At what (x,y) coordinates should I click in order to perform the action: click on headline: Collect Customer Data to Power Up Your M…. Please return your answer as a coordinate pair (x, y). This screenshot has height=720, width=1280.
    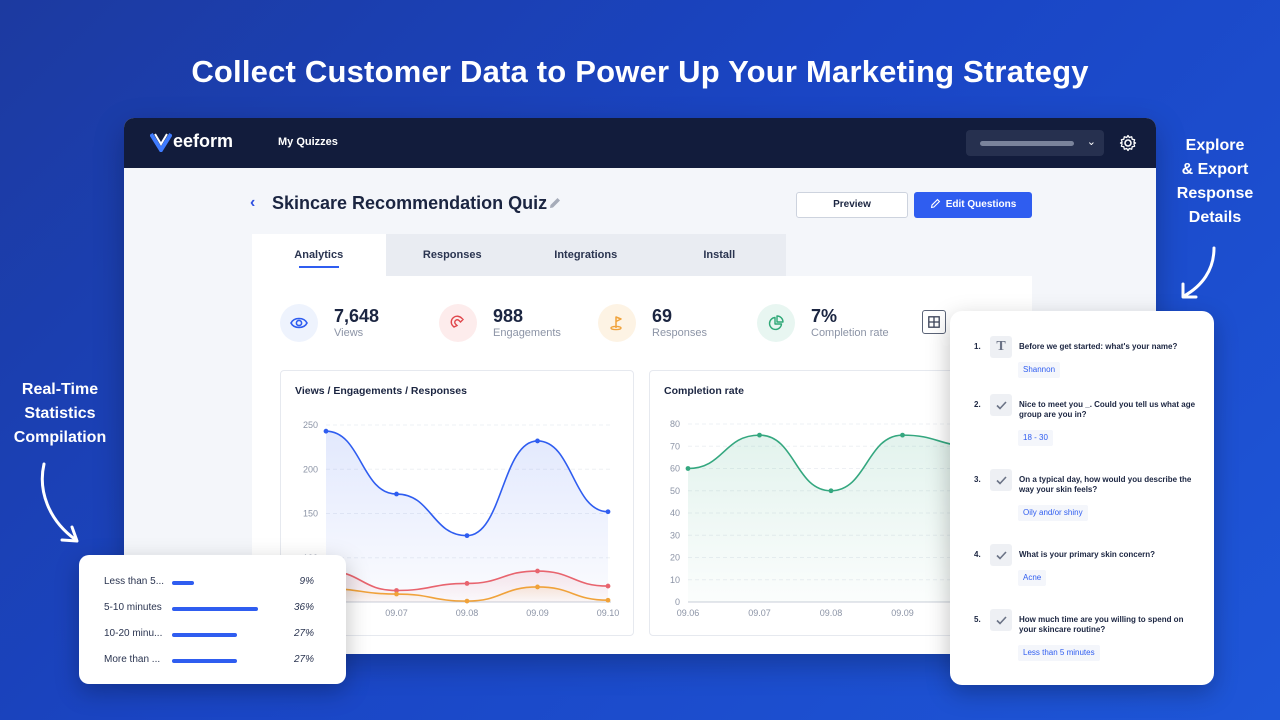
    Looking at the image, I should click on (640, 71).